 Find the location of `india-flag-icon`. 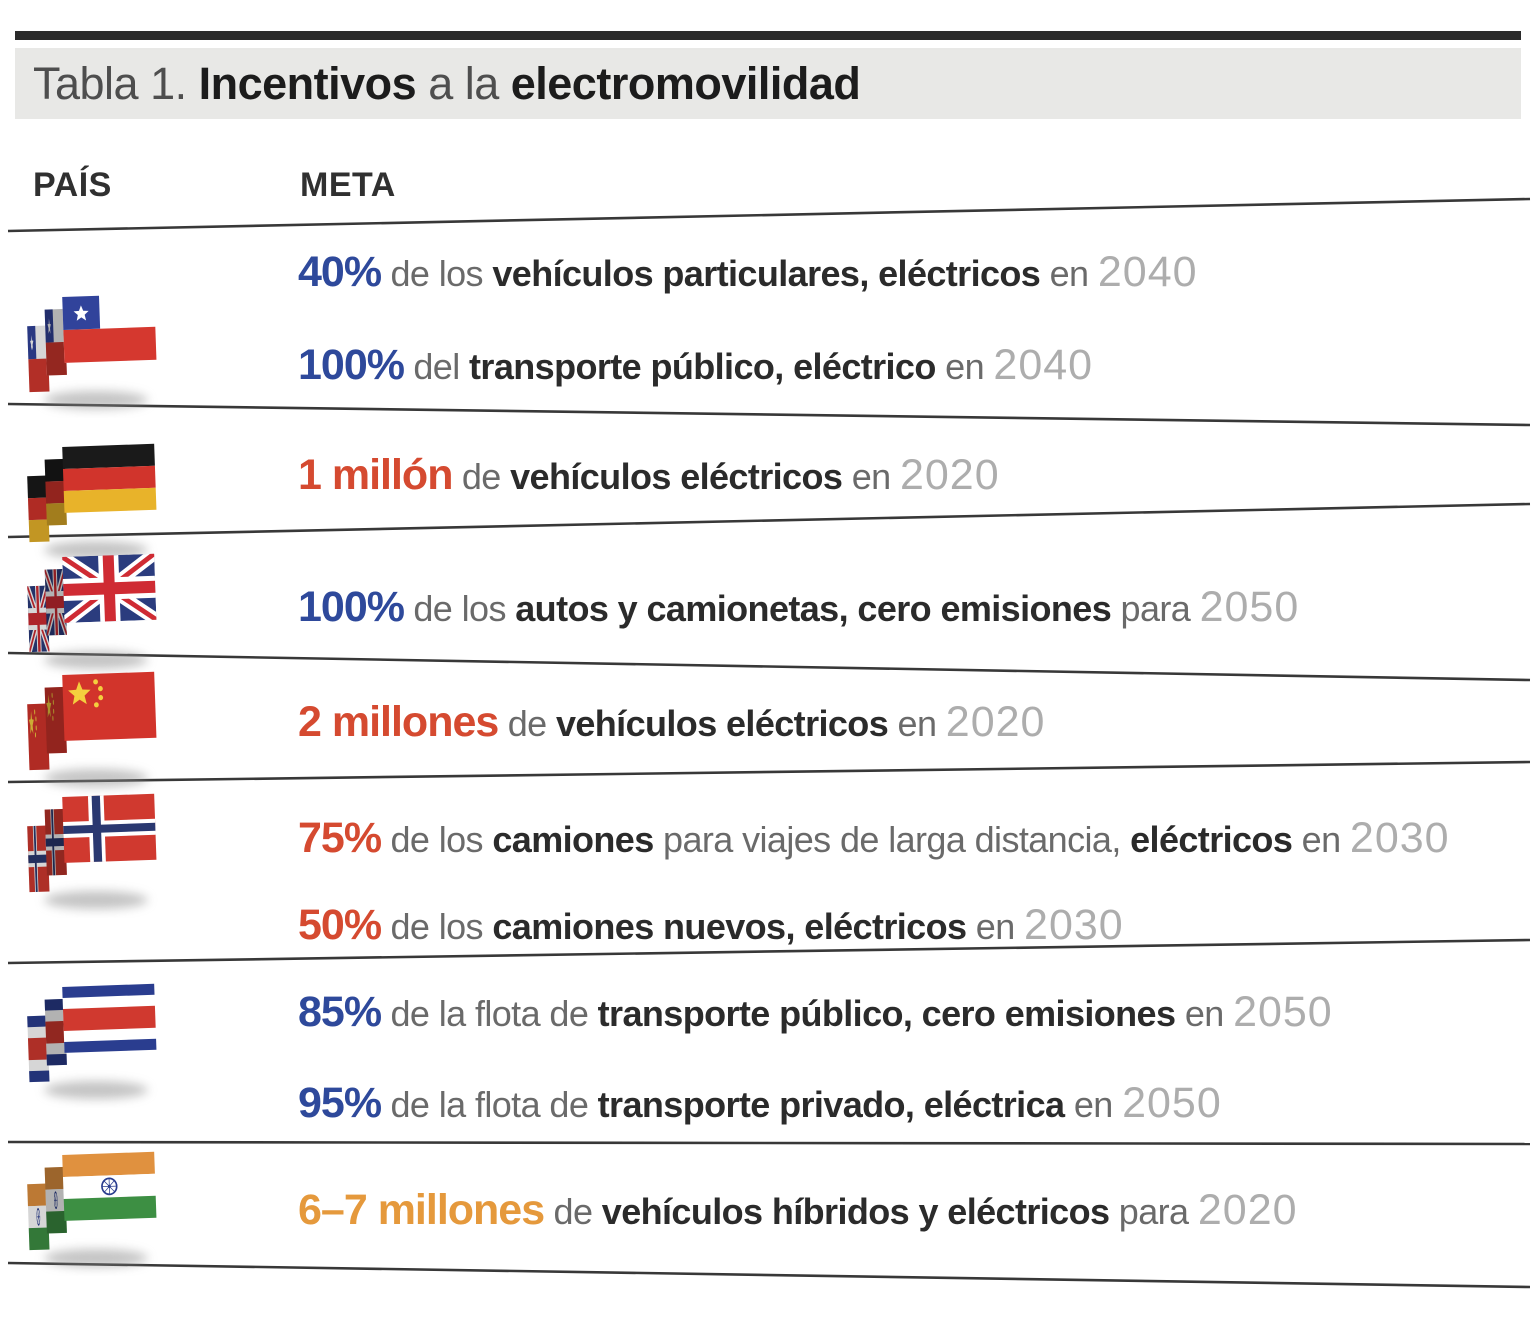

india-flag-icon is located at coordinates (91, 1211).